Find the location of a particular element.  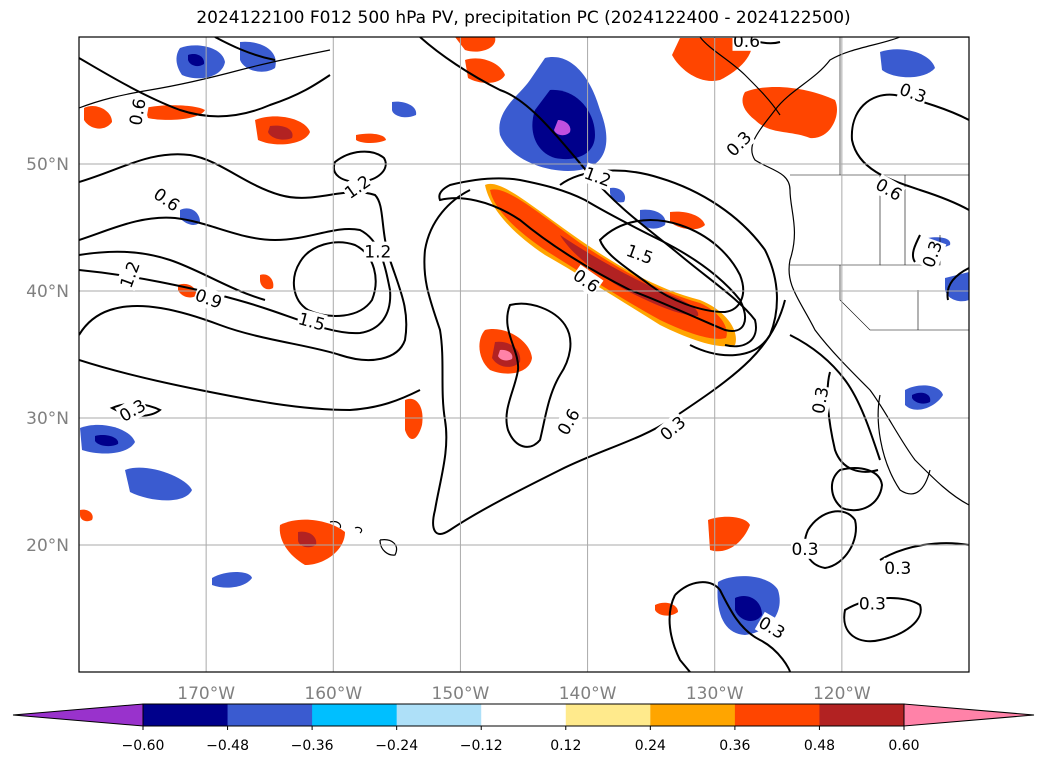

lon-tick-label: 160°W is located at coordinates (333, 694).